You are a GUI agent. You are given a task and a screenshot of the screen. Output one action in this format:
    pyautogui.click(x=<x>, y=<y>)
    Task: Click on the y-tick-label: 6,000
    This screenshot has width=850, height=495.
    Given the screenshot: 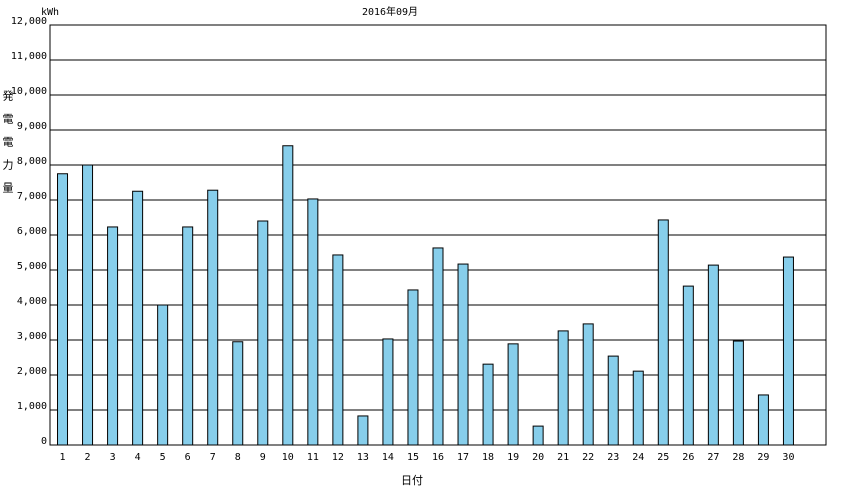 What is the action you would take?
    pyautogui.click(x=32, y=231)
    